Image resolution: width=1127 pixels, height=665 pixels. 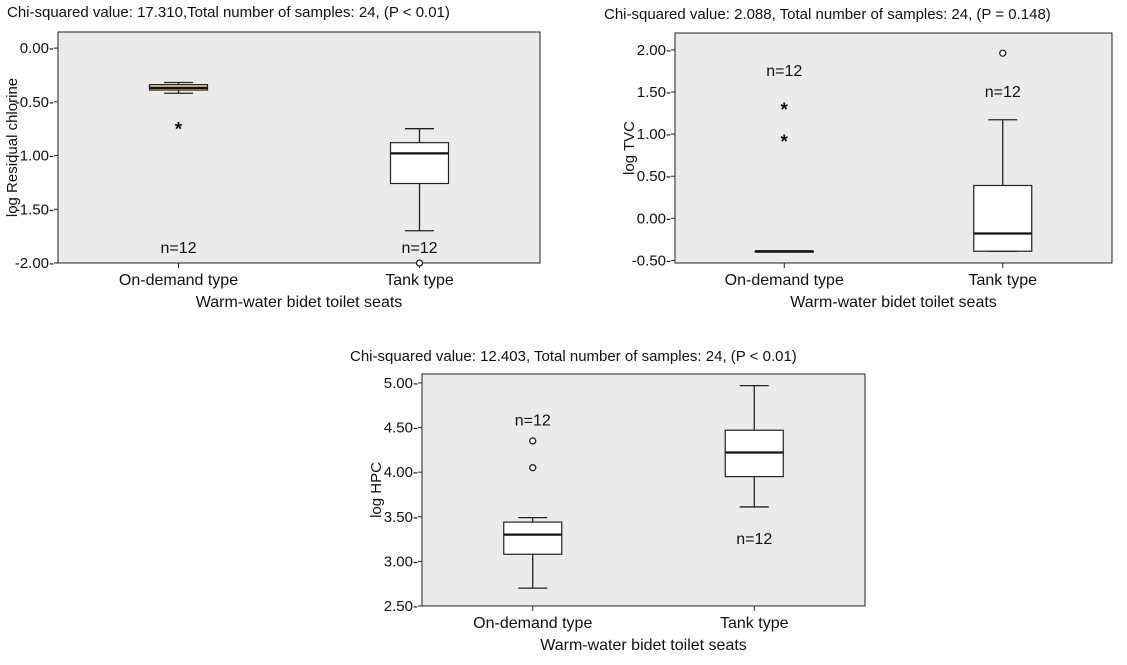 I want to click on y-tick-label: 1.50-, so click(x=654, y=92).